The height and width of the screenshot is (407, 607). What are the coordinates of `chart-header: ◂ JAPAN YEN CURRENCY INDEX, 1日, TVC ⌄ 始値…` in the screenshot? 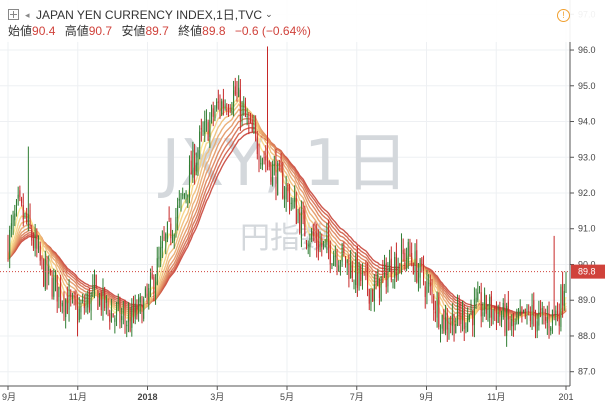 It's located at (303, 21).